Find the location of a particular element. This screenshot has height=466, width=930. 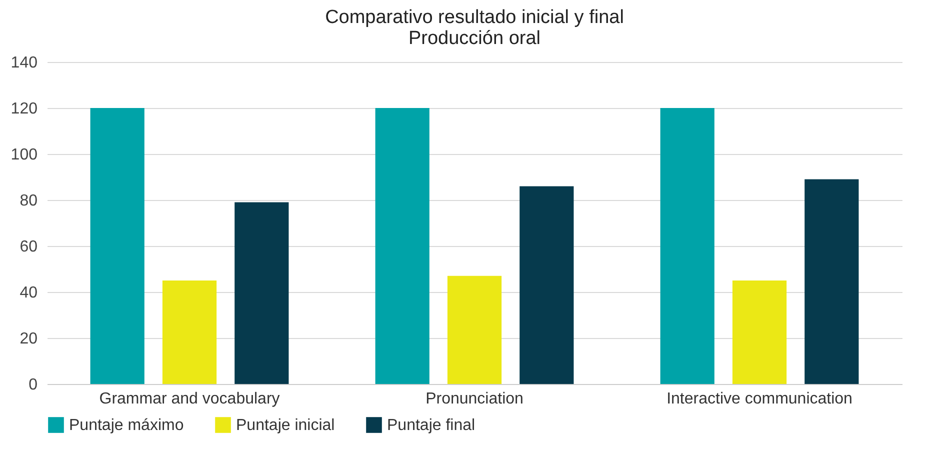

y-tick-label: 60 is located at coordinates (29, 247).